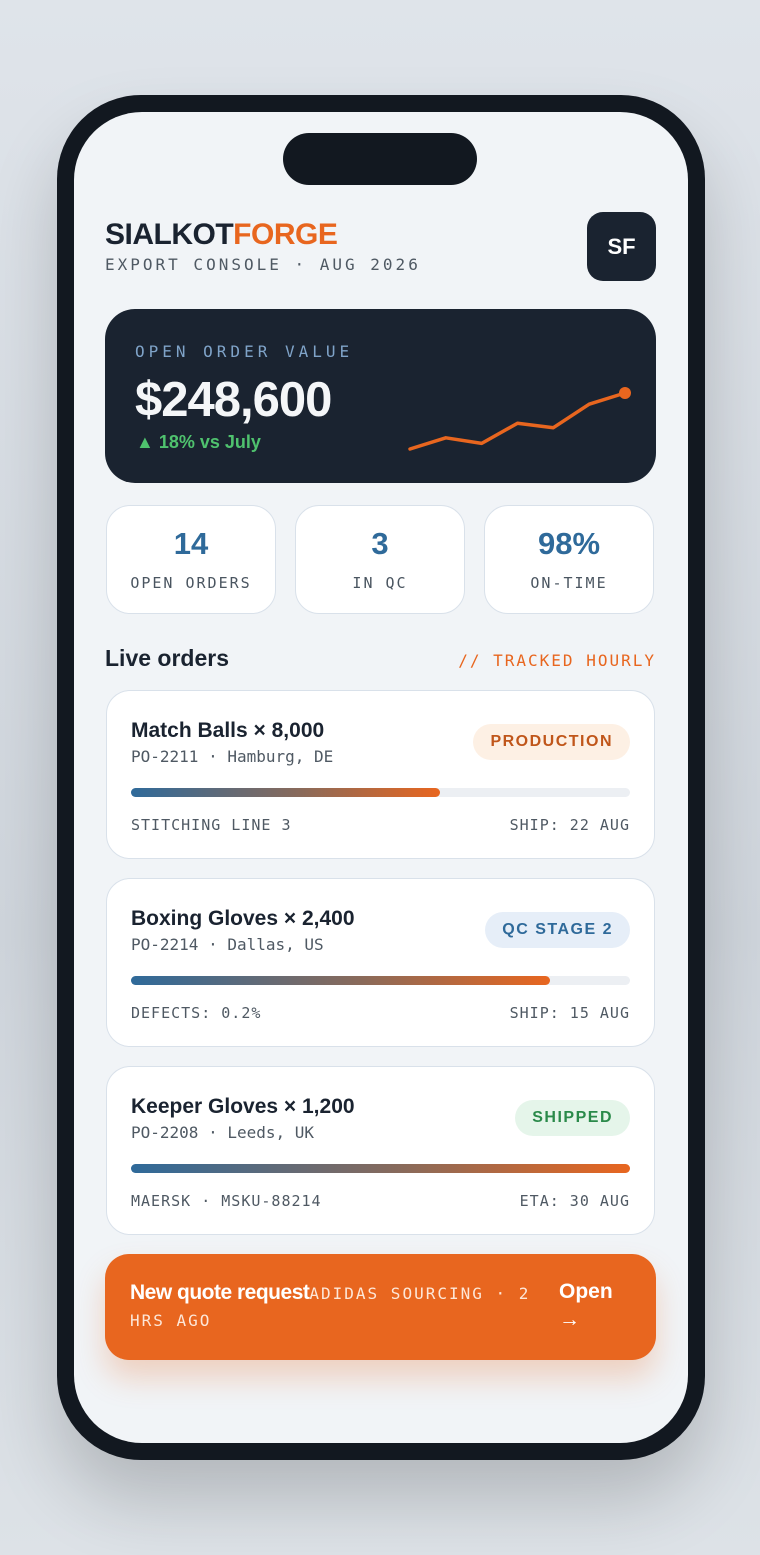  I want to click on brand-a: SIALKOT, so click(169, 234).